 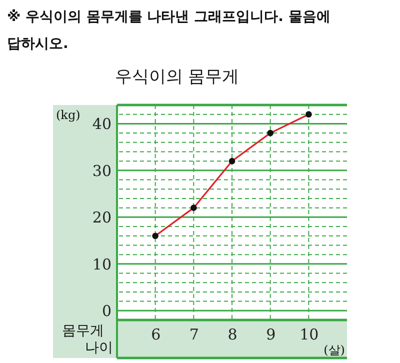 What do you see at coordinates (309, 335) in the screenshot?
I see `x-tick-label: 10` at bounding box center [309, 335].